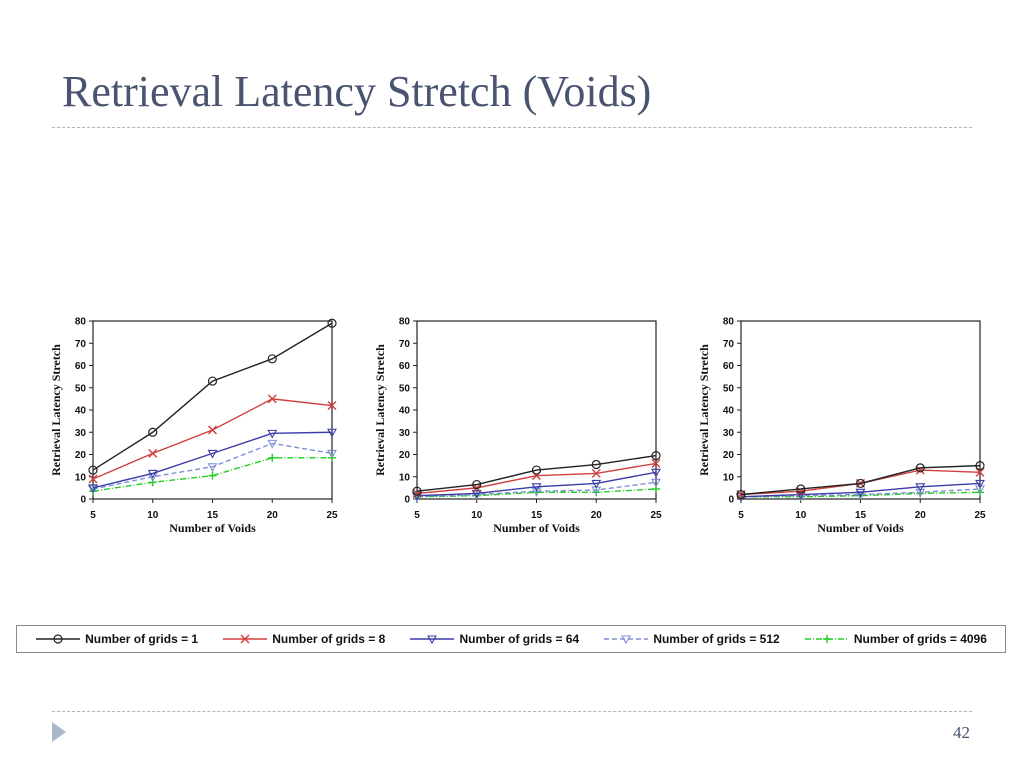 This screenshot has width=1024, height=768. What do you see at coordinates (212, 528) in the screenshot?
I see `x-axis-label: Number of Voids` at bounding box center [212, 528].